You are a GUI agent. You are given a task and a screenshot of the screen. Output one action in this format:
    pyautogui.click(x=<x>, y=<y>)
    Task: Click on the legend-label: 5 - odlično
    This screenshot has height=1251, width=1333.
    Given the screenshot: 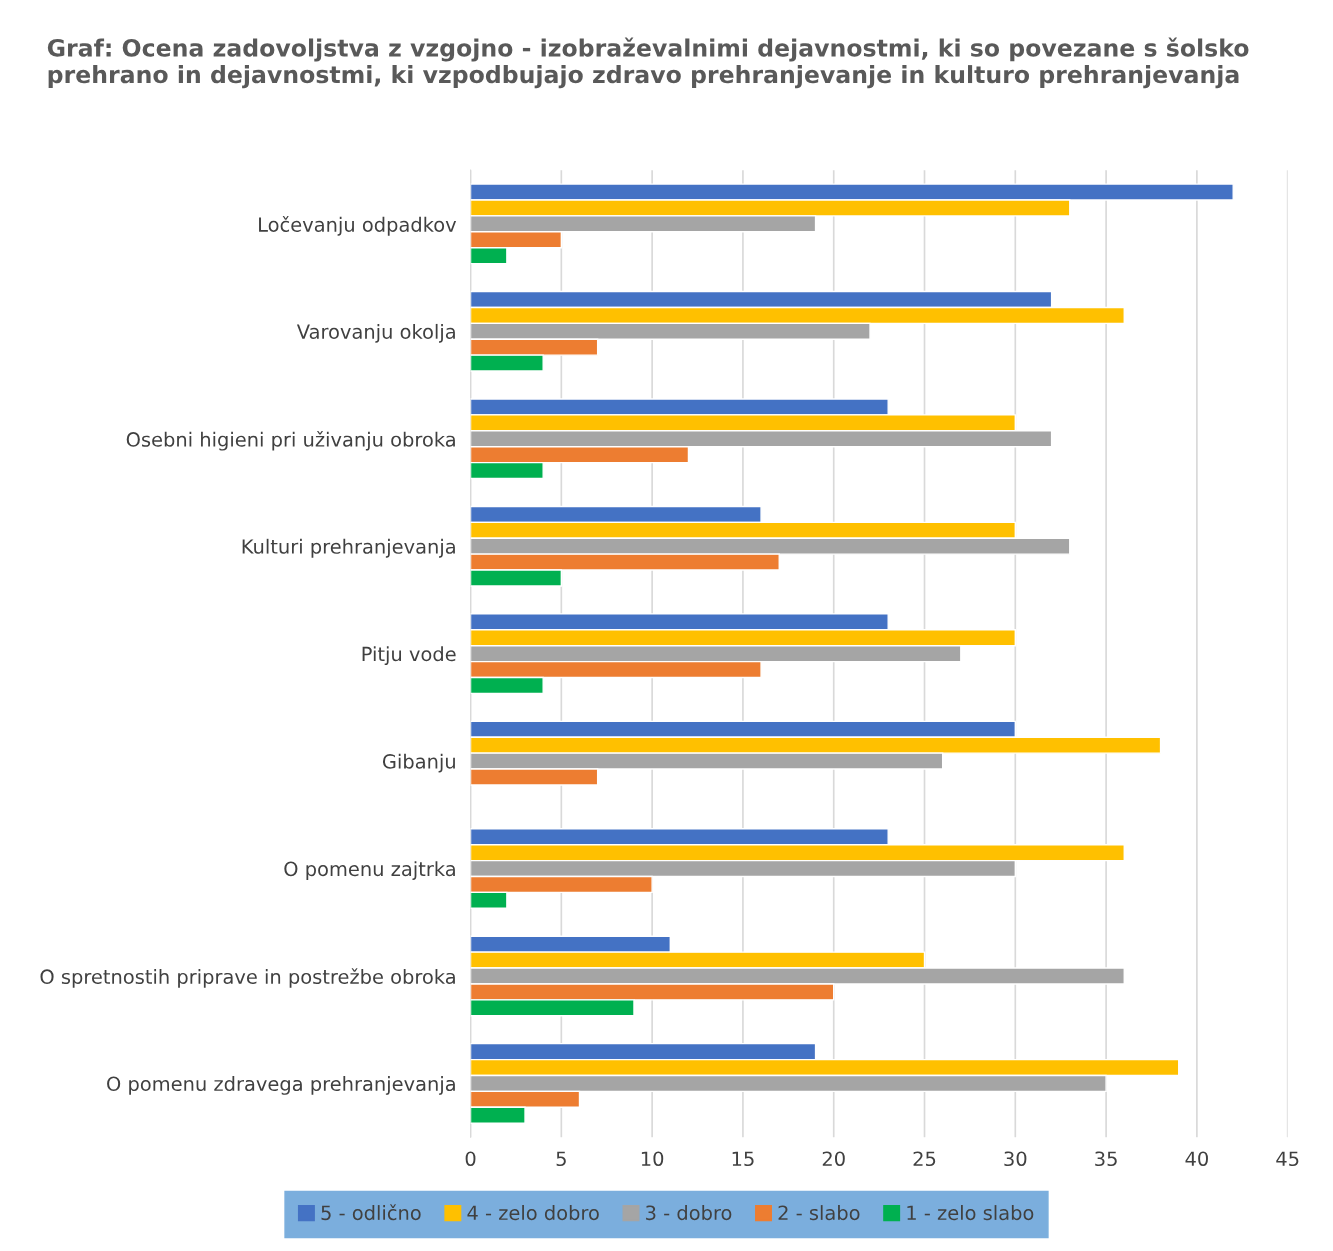 What is the action you would take?
    pyautogui.click(x=371, y=1212)
    